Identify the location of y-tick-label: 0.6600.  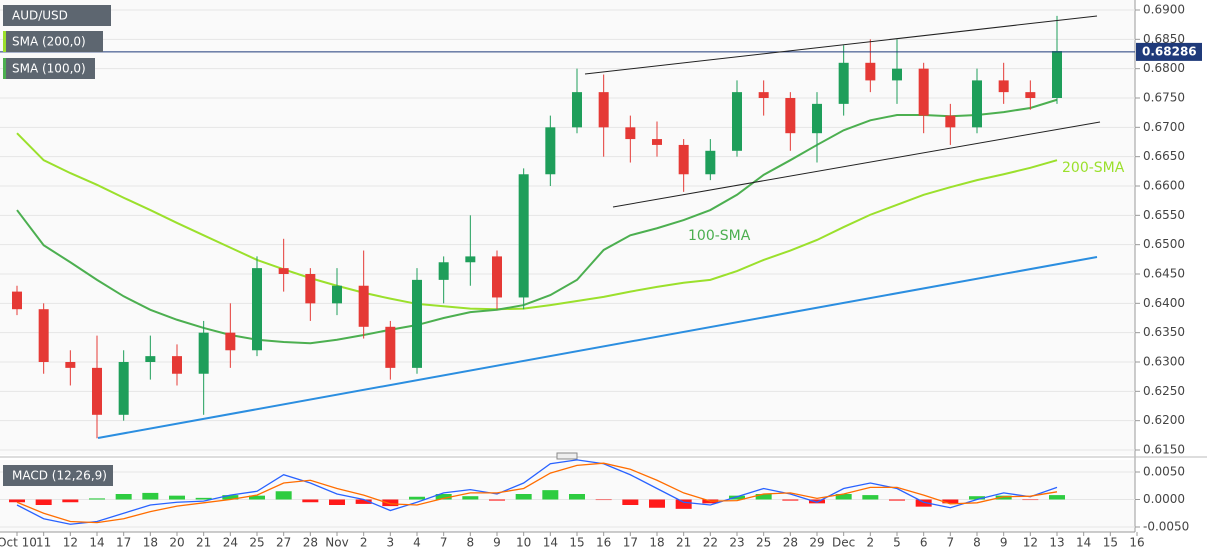
(1164, 186).